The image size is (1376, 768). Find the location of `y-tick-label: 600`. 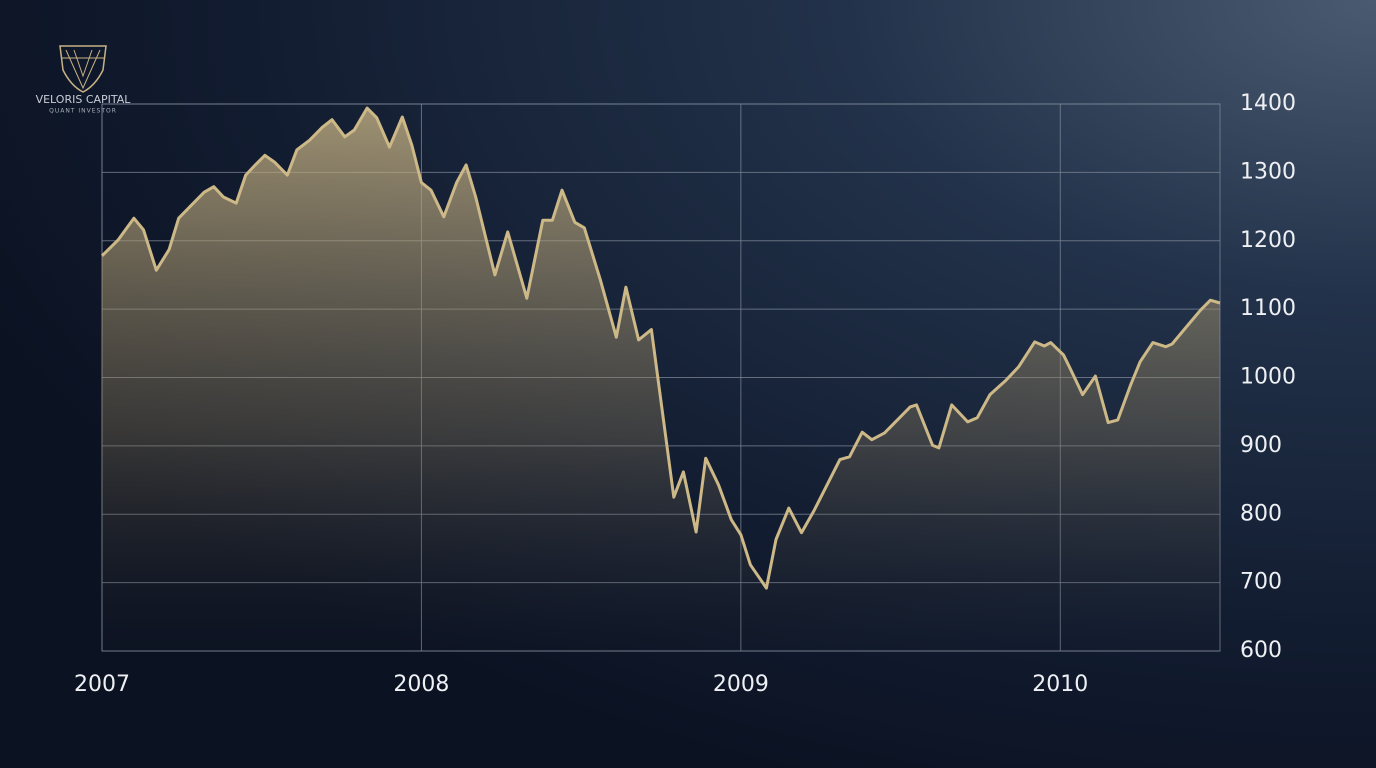

y-tick-label: 600 is located at coordinates (1261, 650).